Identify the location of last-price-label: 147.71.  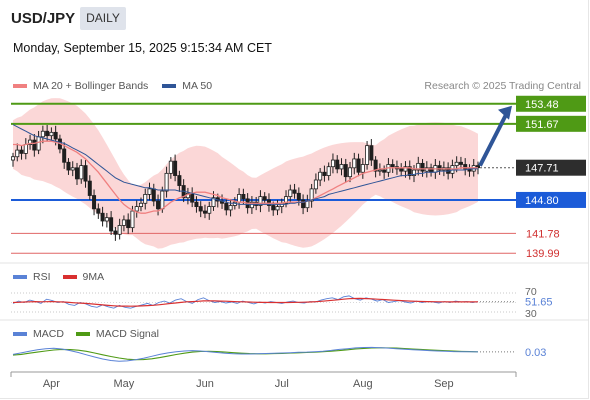
(542, 169).